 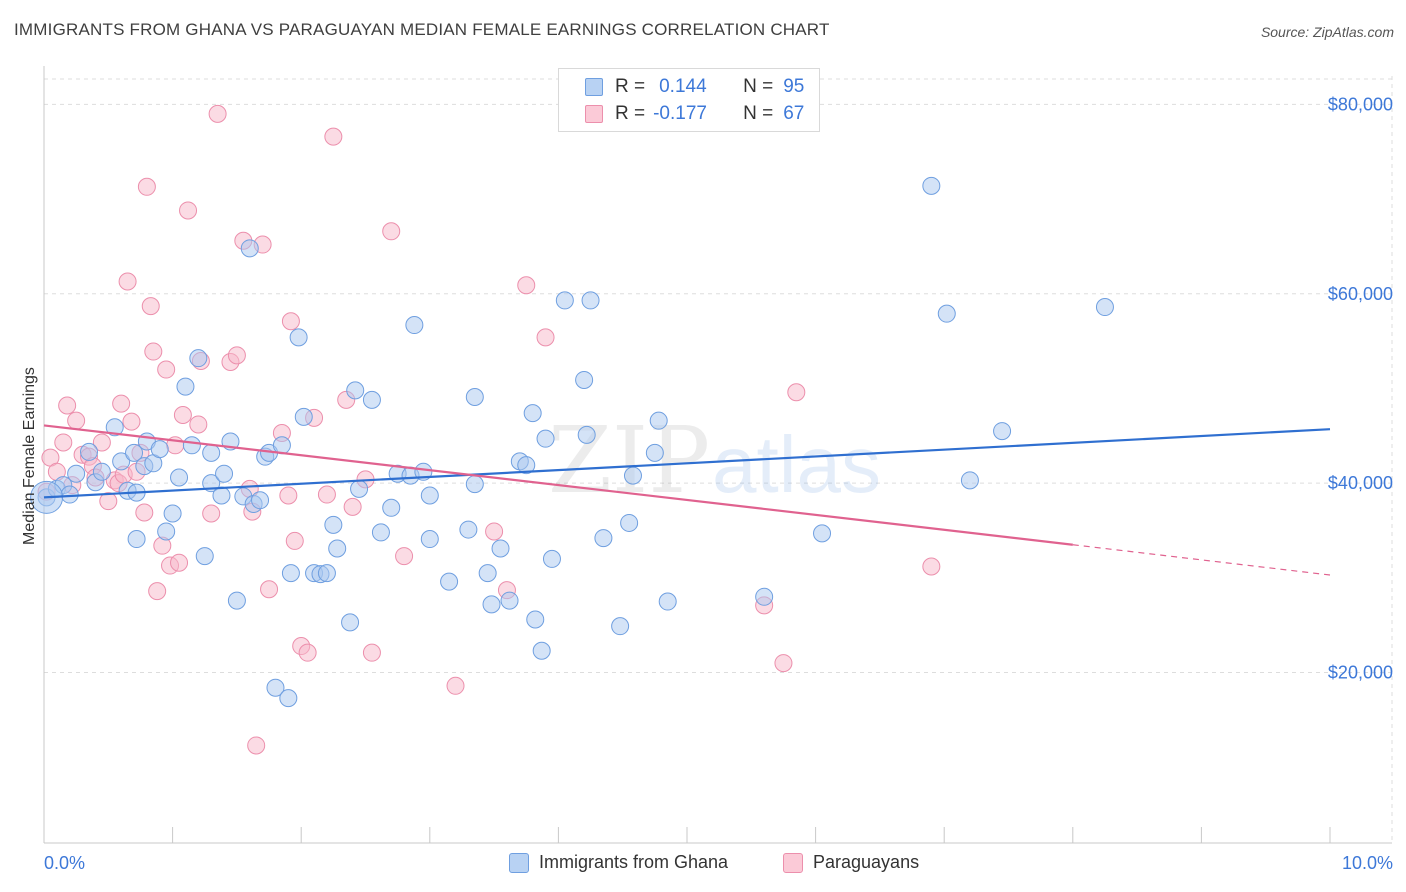 What do you see at coordinates (629, 460) in the screenshot?
I see `watermark-zip: ZIP` at bounding box center [629, 460].